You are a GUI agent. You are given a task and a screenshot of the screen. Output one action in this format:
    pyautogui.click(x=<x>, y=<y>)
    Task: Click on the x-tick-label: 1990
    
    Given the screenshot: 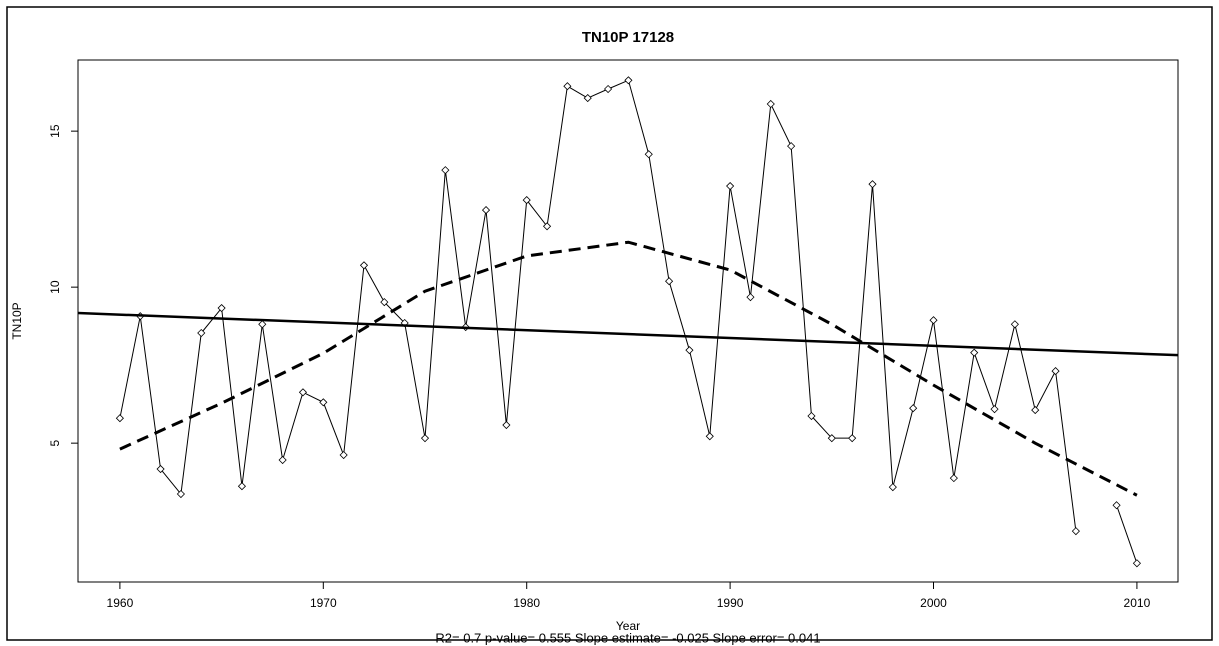 What is the action you would take?
    pyautogui.click(x=730, y=603)
    